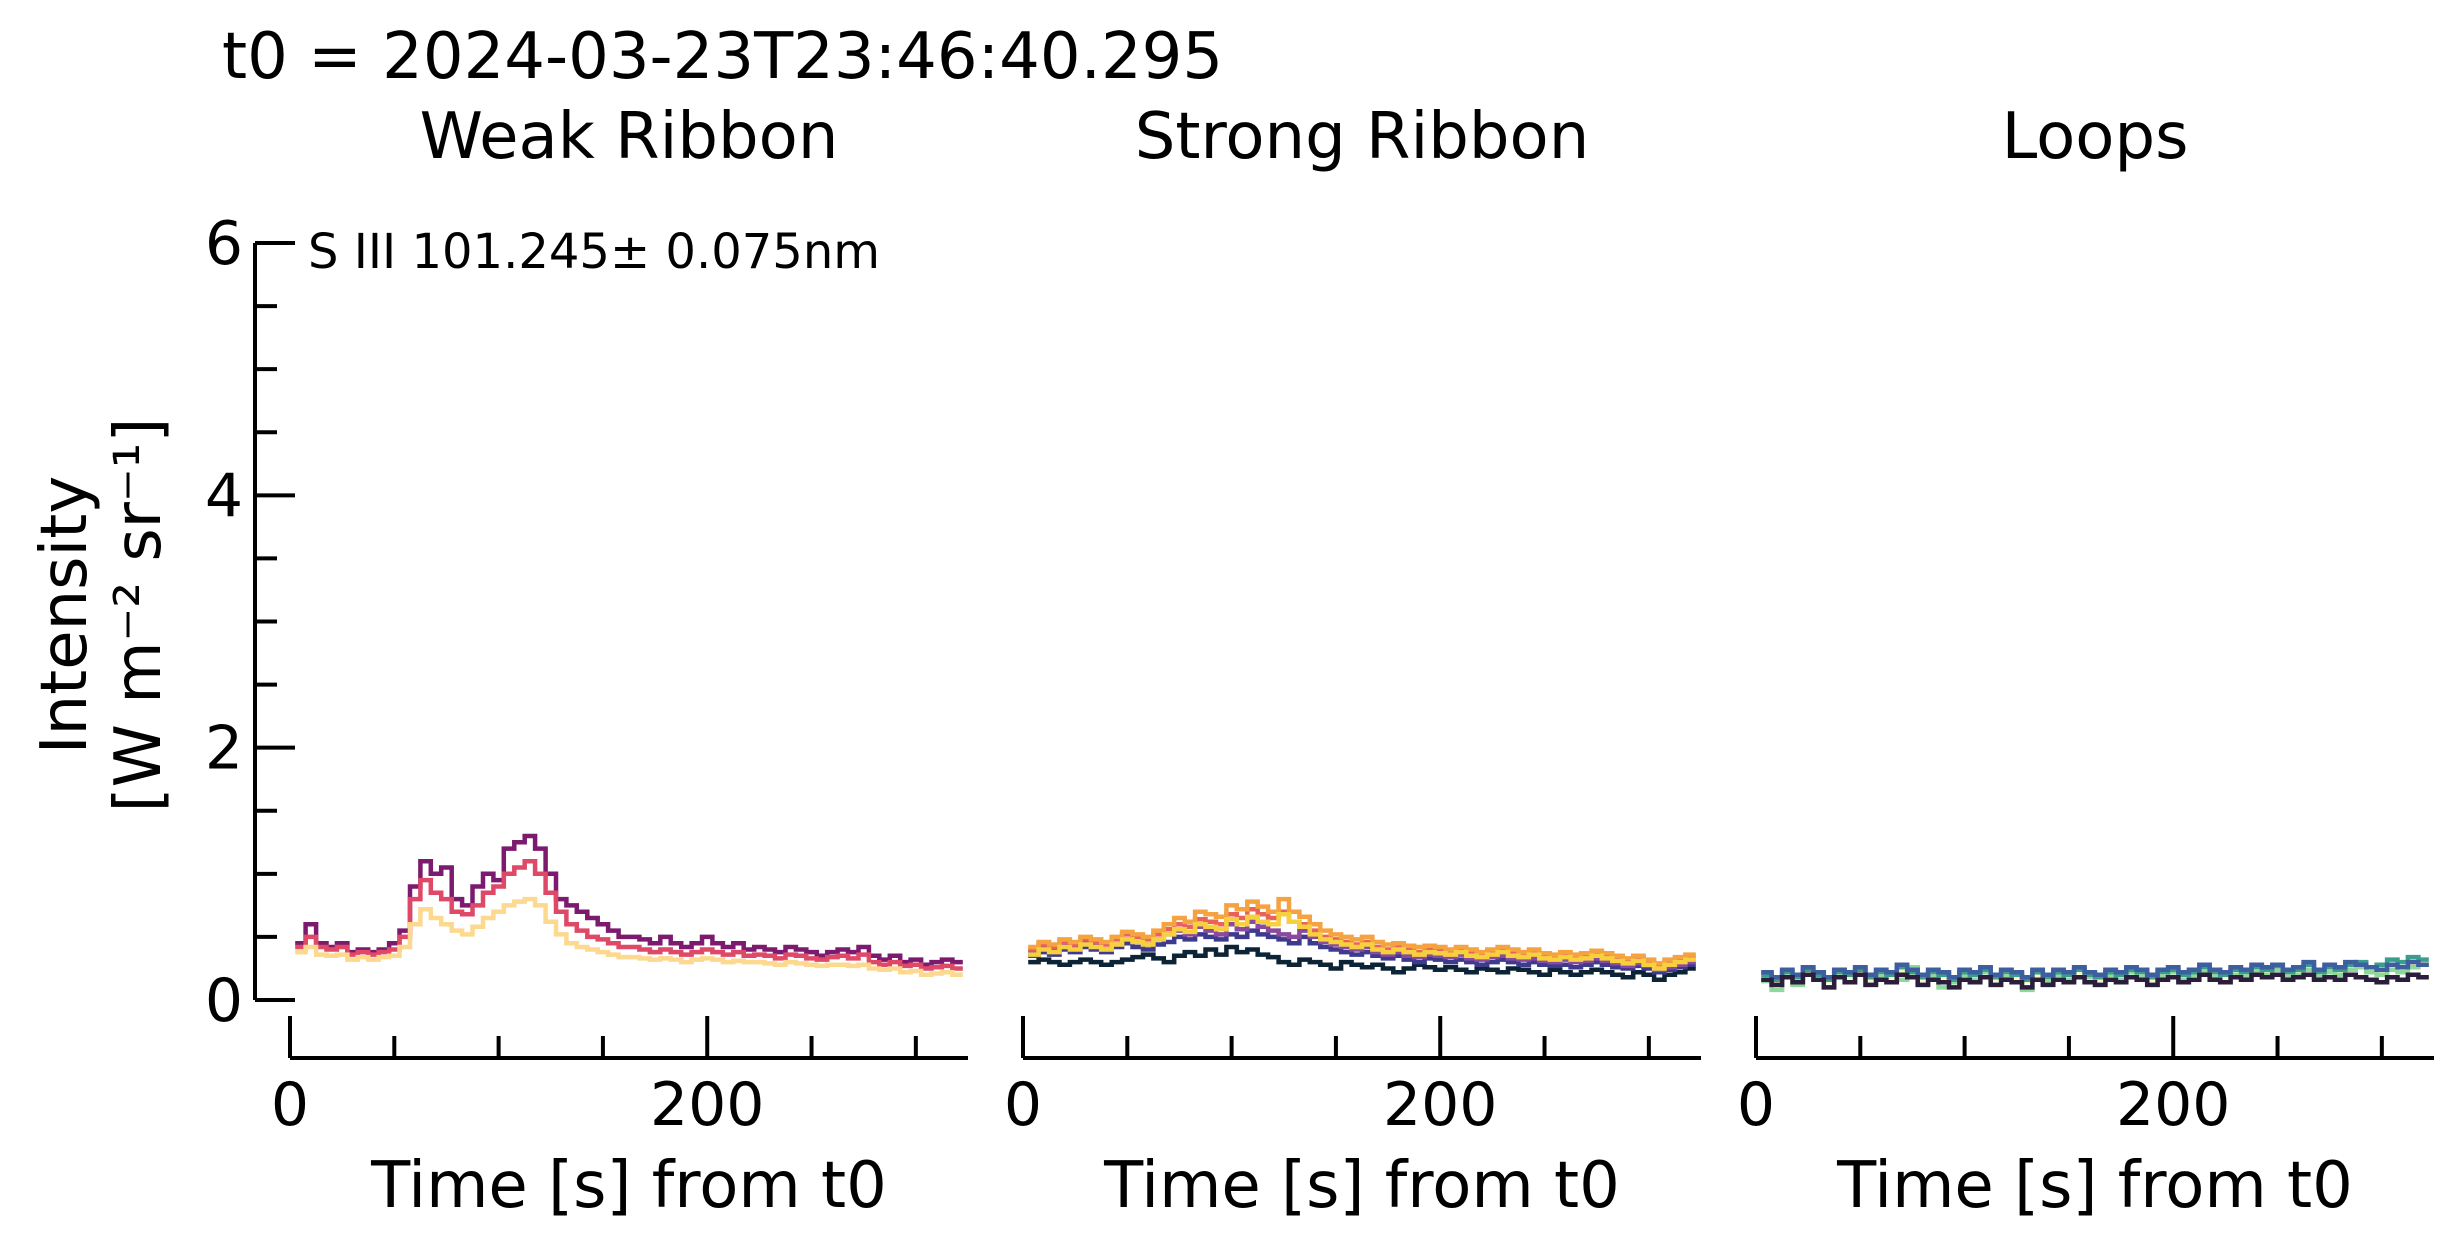 This screenshot has height=1250, width=2456. Describe the element at coordinates (2095, 137) in the screenshot. I see `panel-title: Loops` at that location.